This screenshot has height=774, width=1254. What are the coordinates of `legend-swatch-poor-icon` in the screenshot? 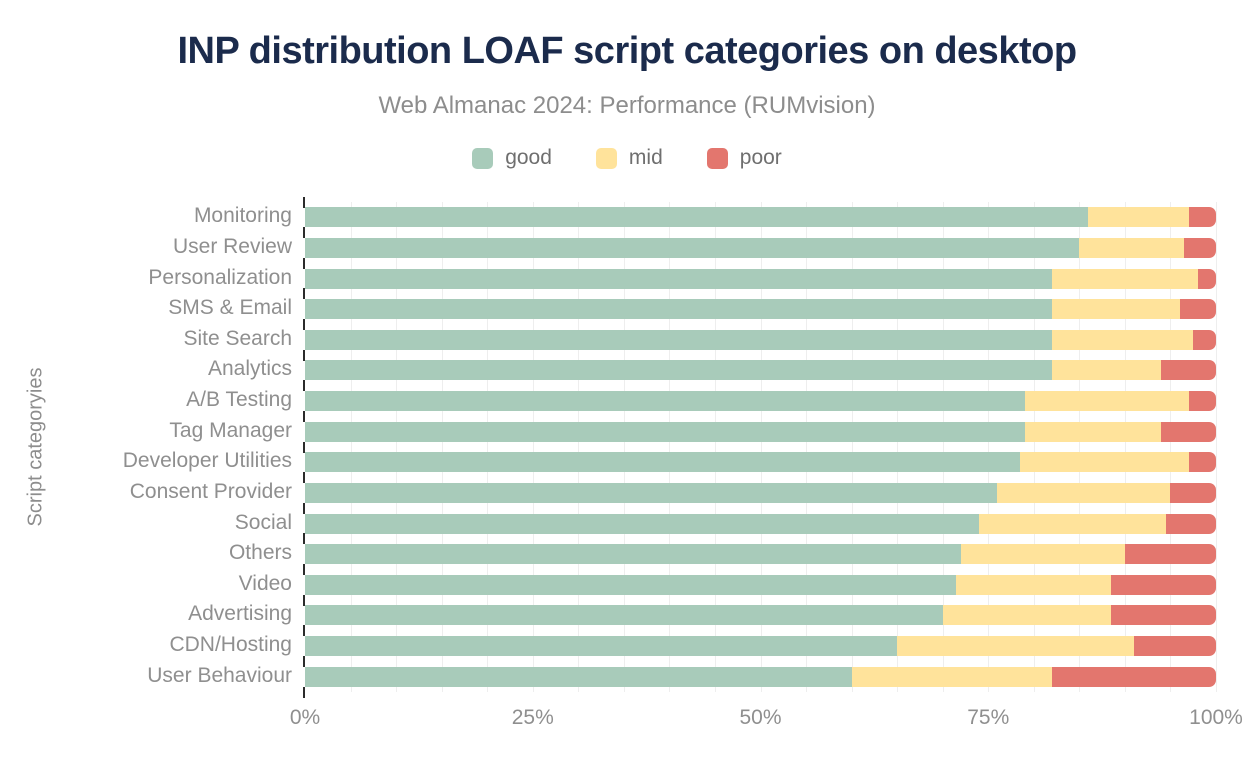 It's located at (717, 158).